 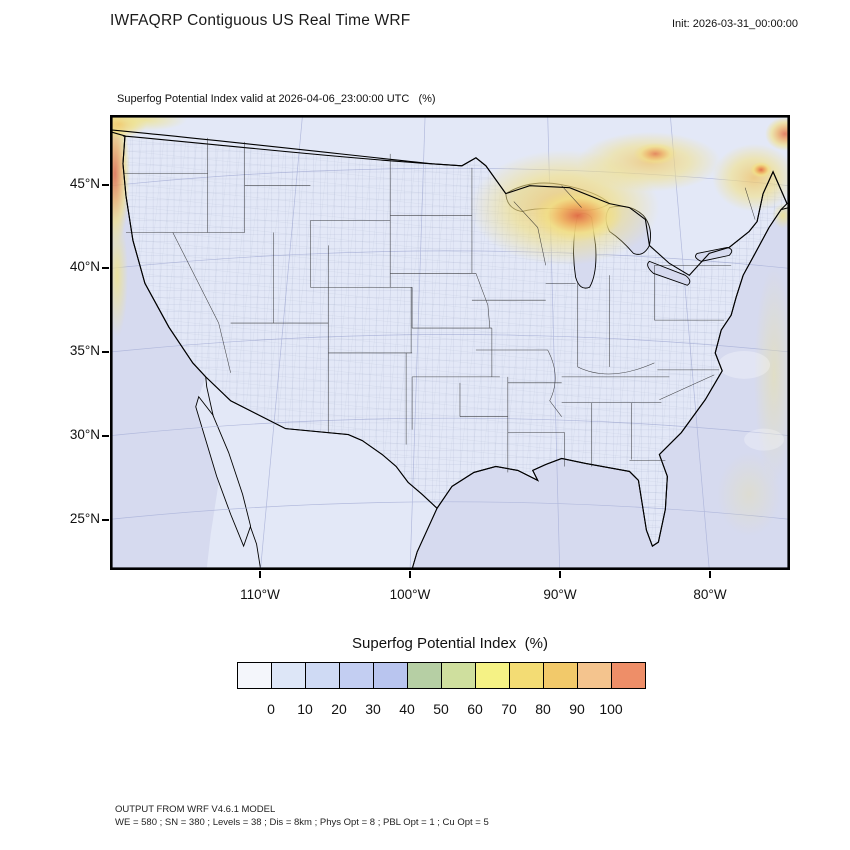 What do you see at coordinates (577, 709) in the screenshot?
I see `colorbar-tick-label: 90` at bounding box center [577, 709].